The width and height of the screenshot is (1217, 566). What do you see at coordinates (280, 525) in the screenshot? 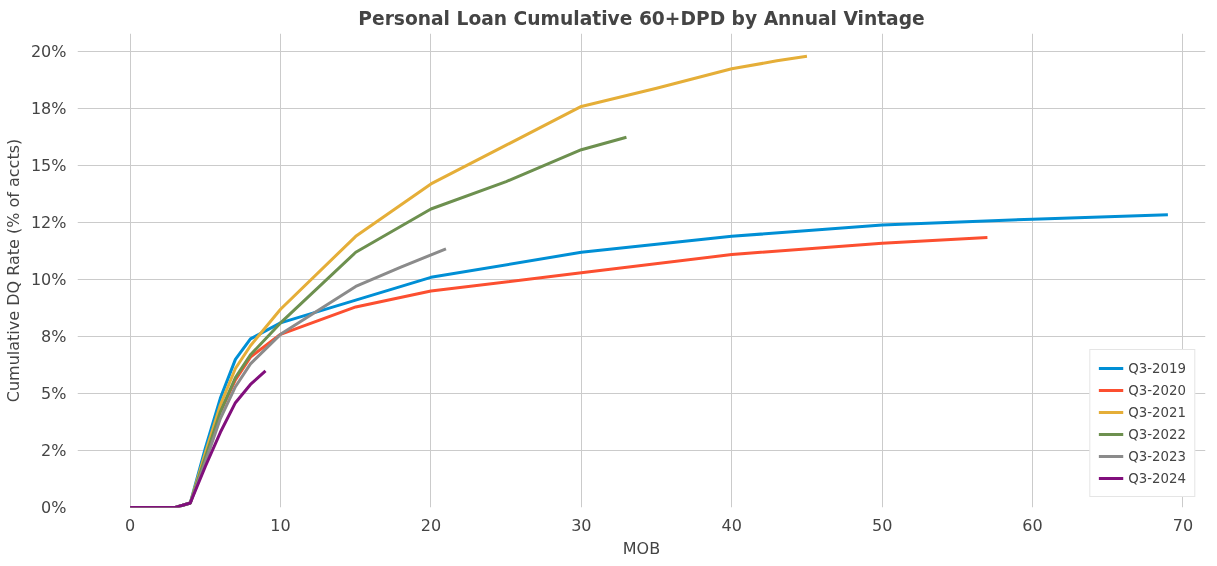
I see `x-tick-label: 10` at bounding box center [280, 525].